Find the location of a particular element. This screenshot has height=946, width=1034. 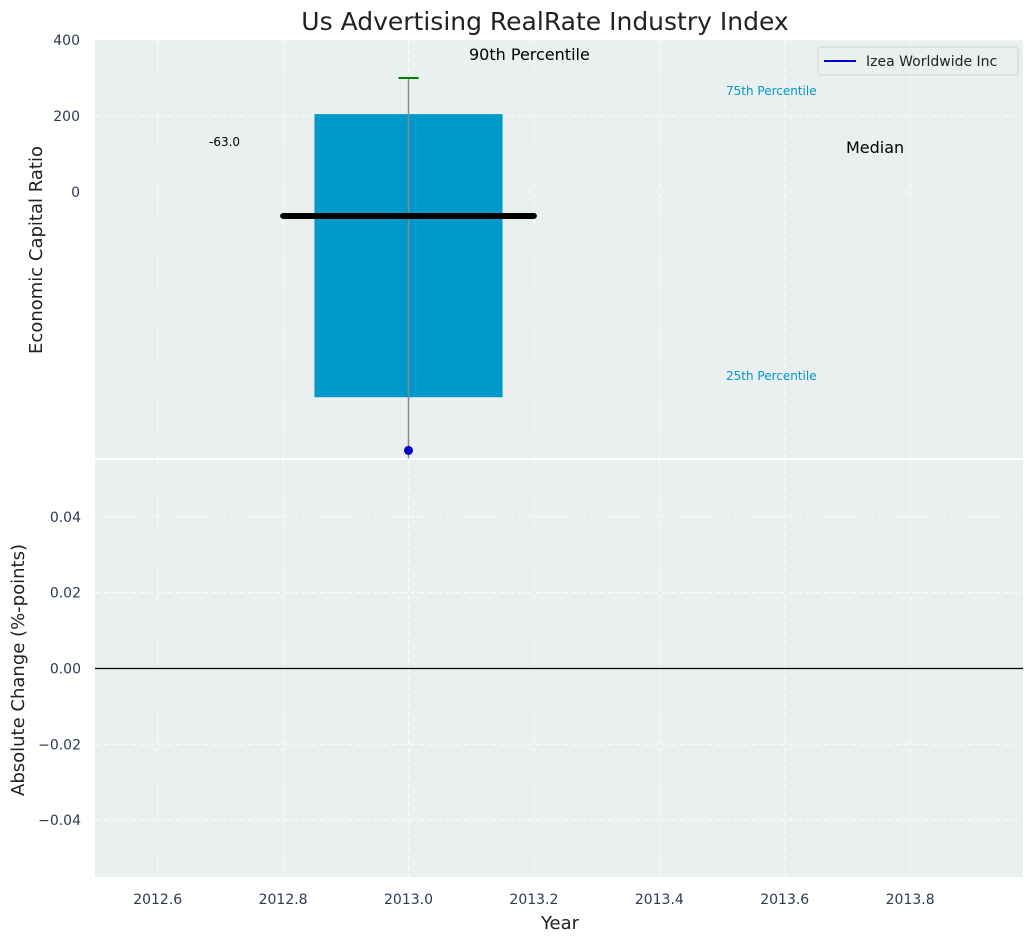

top-y-tick-label: 200 is located at coordinates (66, 117).